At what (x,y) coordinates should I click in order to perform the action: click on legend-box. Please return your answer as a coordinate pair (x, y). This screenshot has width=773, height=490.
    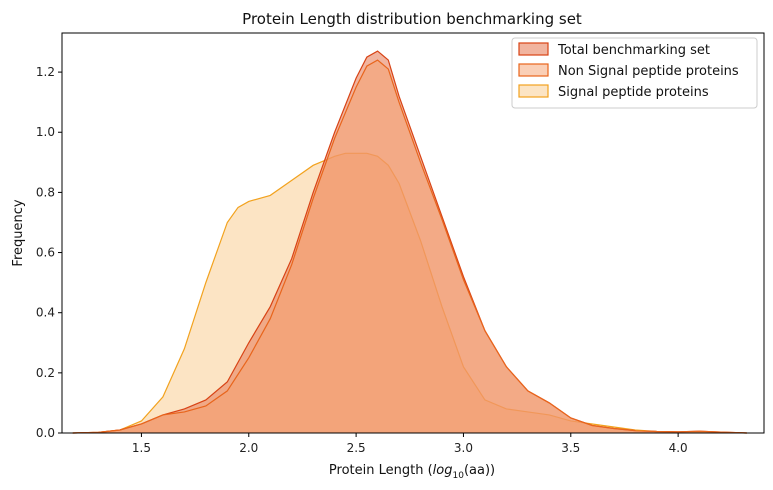
    Looking at the image, I should click on (634, 73).